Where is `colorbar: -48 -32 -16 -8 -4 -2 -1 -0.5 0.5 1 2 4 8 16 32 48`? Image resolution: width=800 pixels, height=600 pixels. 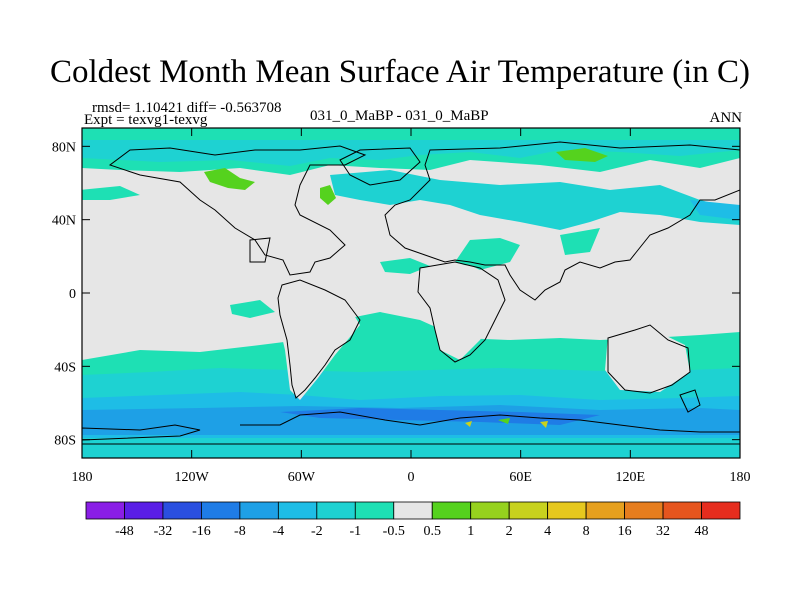 colorbar: -48 -32 -16 -8 -4 -2 -1 -0.5 0.5 1 2 4 8 16 32 48 is located at coordinates (413, 520).